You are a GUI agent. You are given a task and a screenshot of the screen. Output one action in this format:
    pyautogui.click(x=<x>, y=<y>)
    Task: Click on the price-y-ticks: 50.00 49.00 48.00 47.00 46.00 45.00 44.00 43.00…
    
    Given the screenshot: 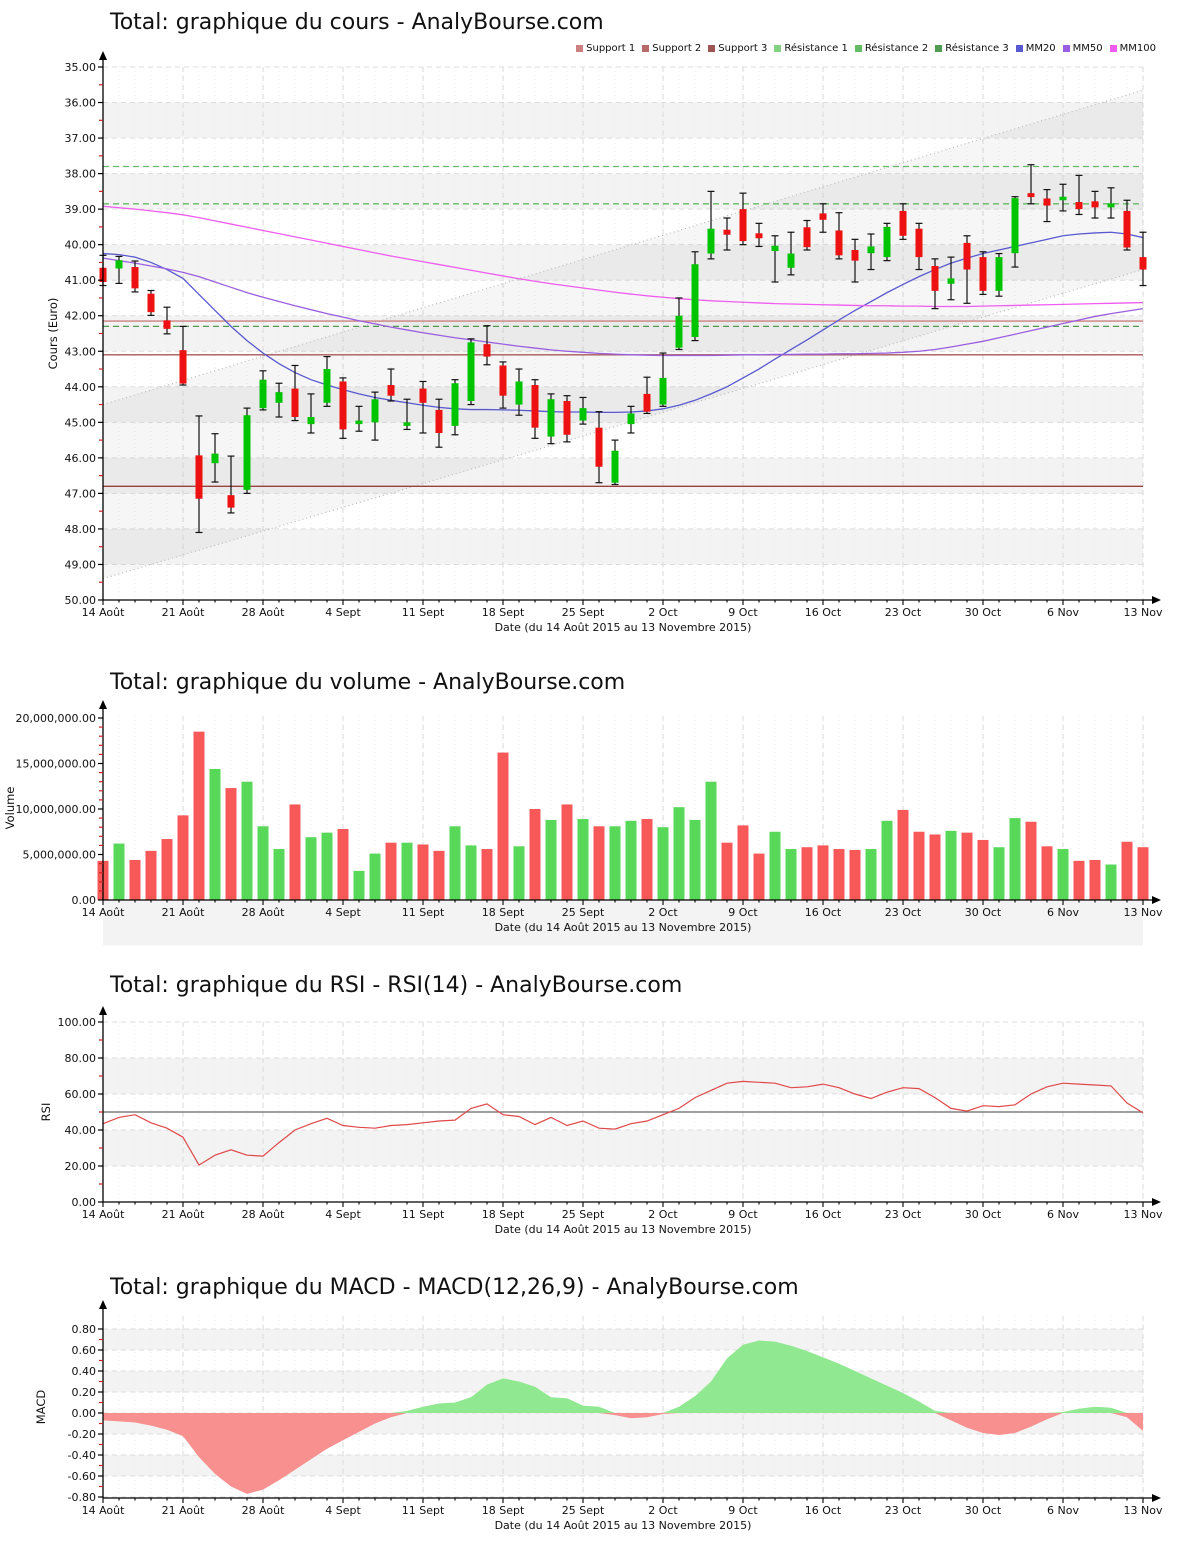 What is the action you would take?
    pyautogui.click(x=84, y=334)
    